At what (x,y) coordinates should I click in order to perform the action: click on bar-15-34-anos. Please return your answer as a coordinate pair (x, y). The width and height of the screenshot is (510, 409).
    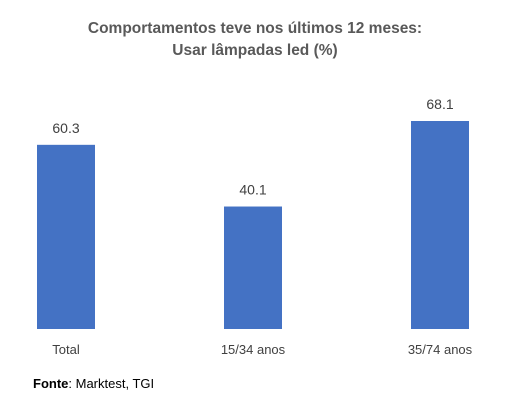
    Looking at the image, I should click on (253, 267).